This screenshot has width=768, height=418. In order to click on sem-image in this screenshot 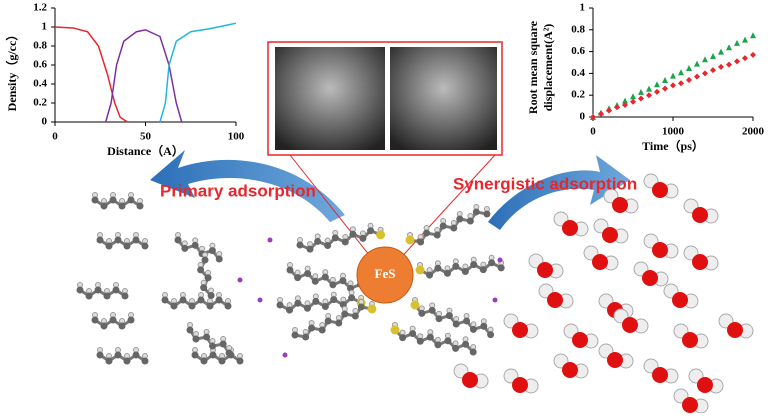, I will do `click(443, 98)`.